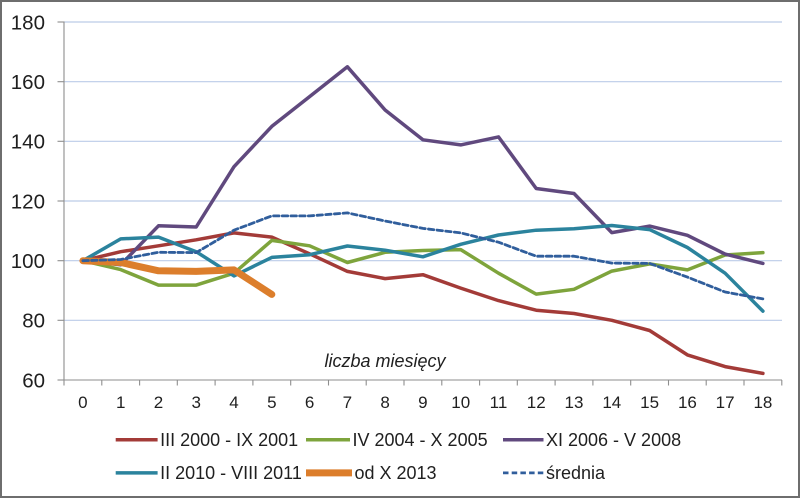  What do you see at coordinates (28, 82) in the screenshot?
I see `svg-text: 160` at bounding box center [28, 82].